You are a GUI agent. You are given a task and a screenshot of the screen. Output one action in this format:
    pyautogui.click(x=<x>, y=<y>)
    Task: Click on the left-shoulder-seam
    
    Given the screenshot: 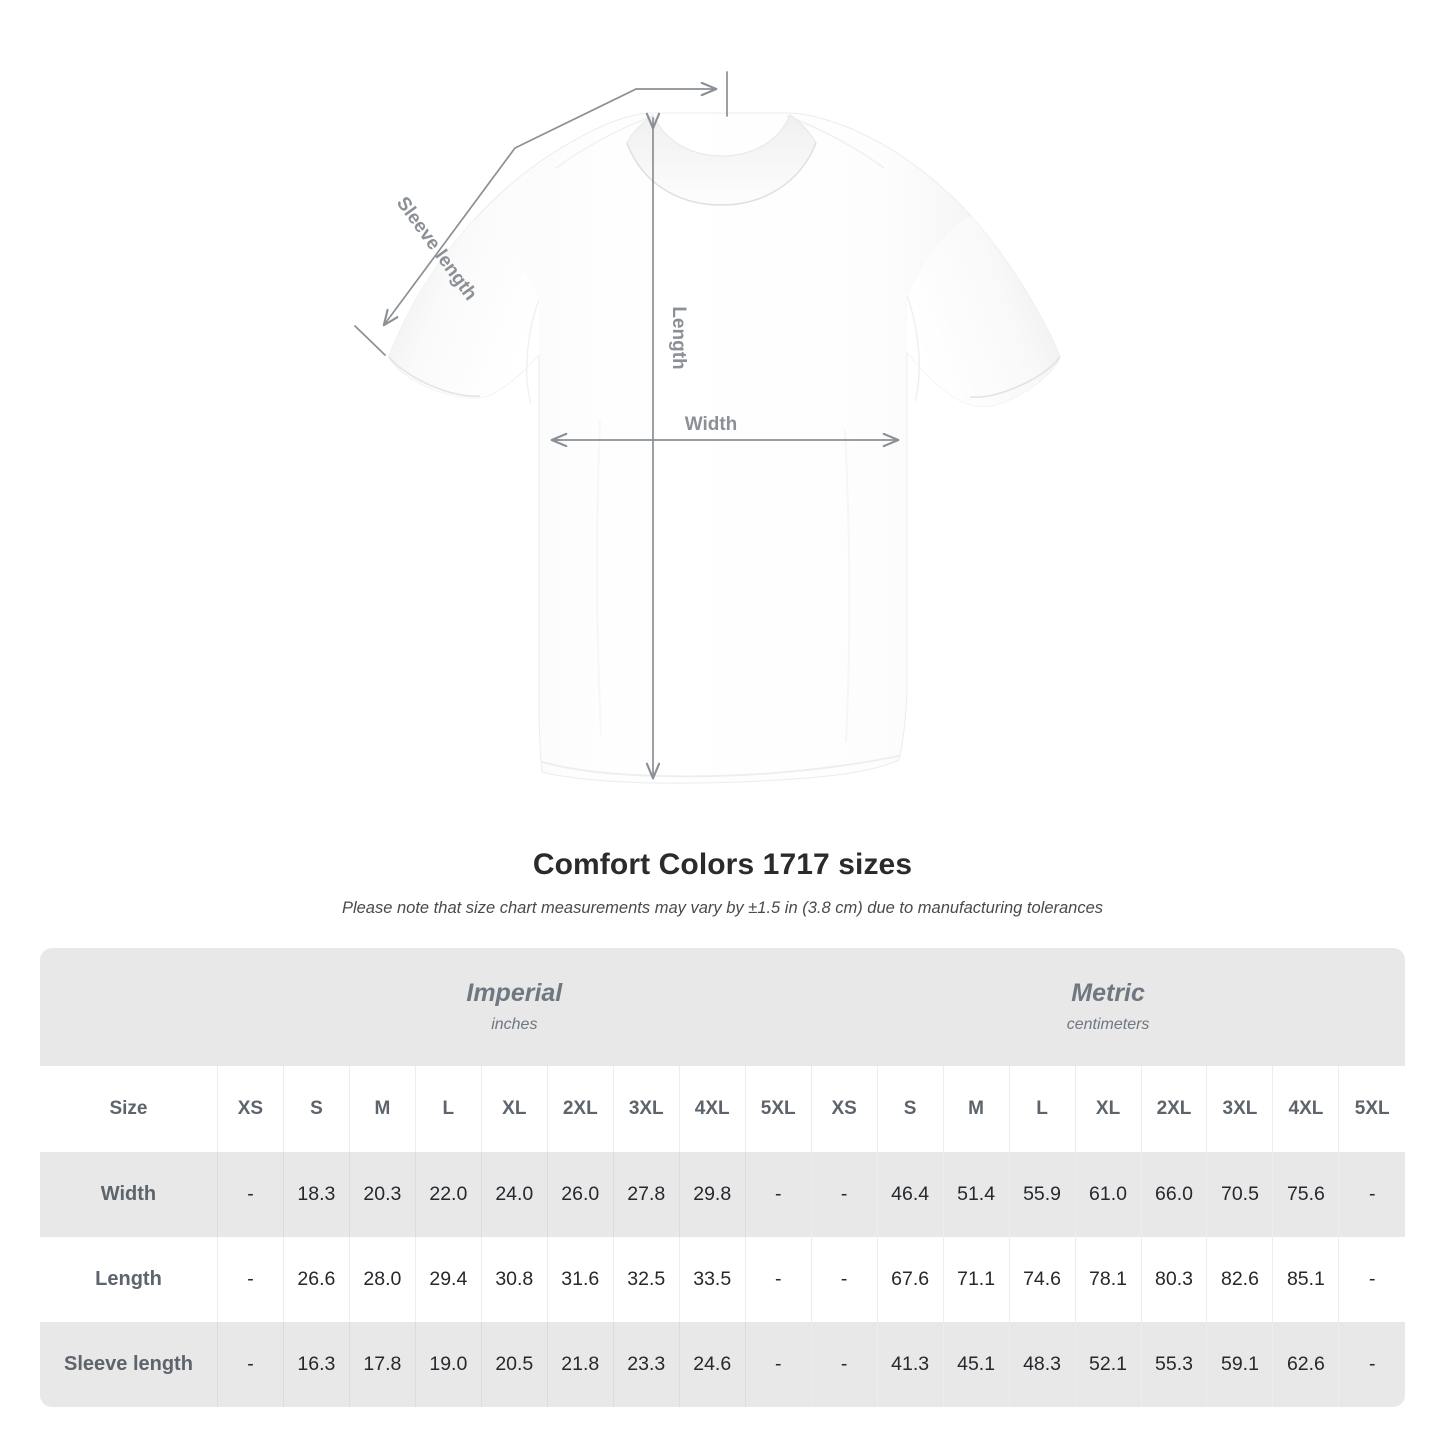 What is the action you would take?
    pyautogui.click(x=604, y=142)
    